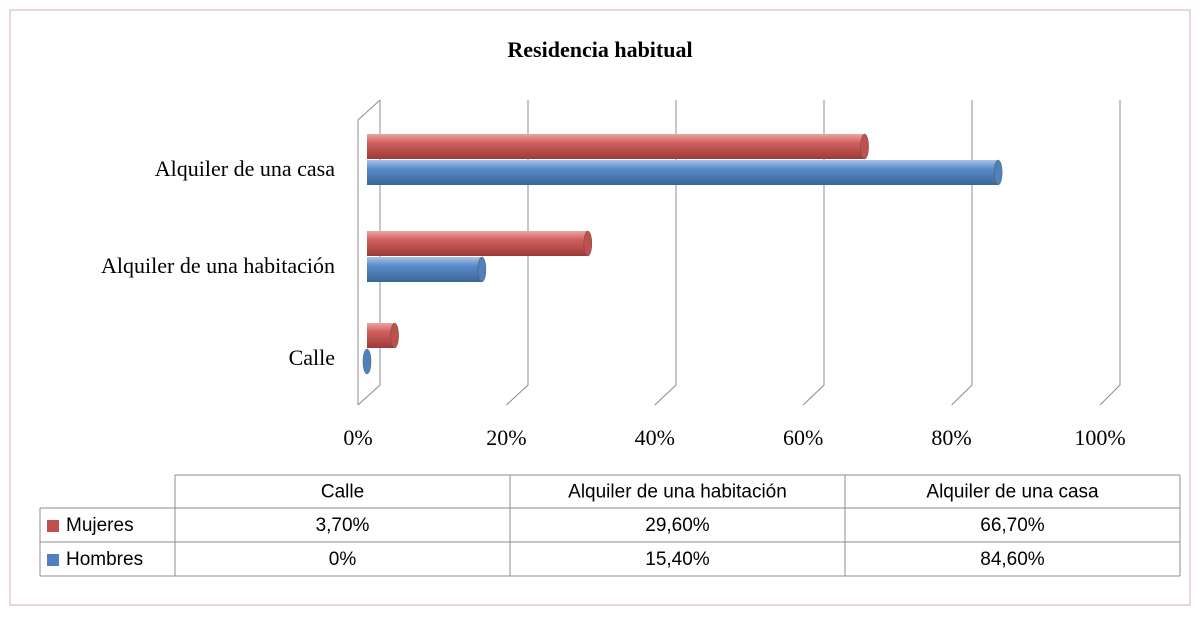  I want to click on legend-label: Hombres, so click(104, 559).